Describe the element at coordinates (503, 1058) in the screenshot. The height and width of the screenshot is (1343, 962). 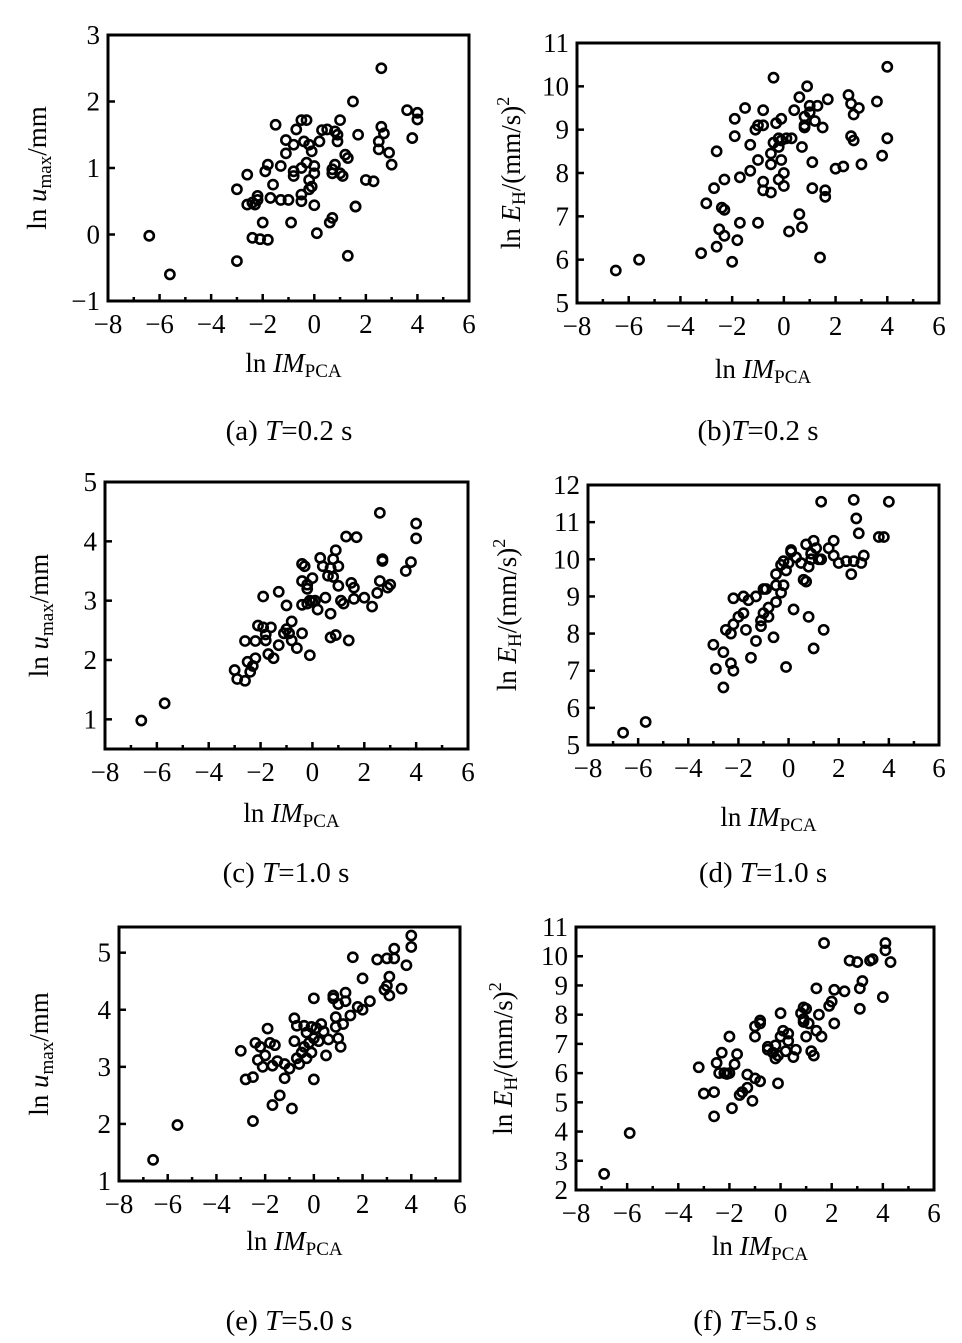
I see `y-axis-label: ln EH/(mm/s)2` at that location.